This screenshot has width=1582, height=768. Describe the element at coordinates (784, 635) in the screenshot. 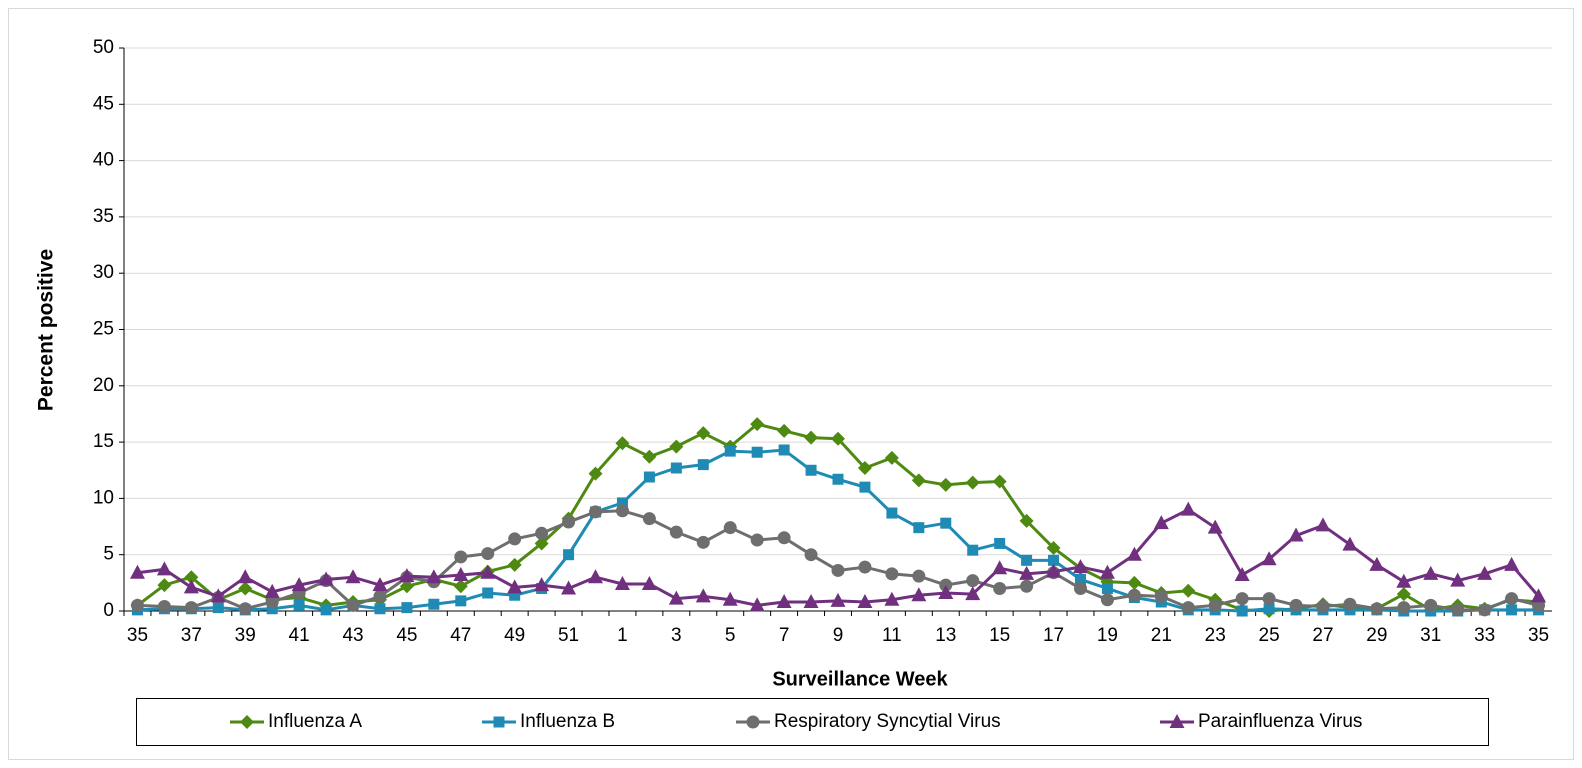

I see `x-tick-label: 7` at that location.